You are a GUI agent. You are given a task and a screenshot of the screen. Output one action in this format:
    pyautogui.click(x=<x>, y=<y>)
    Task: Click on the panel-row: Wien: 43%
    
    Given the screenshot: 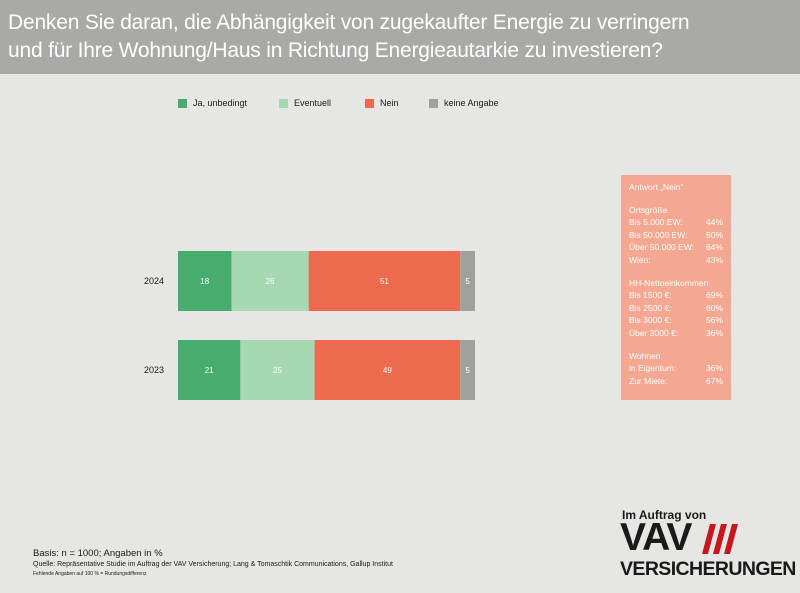 What is the action you would take?
    pyautogui.click(x=676, y=260)
    